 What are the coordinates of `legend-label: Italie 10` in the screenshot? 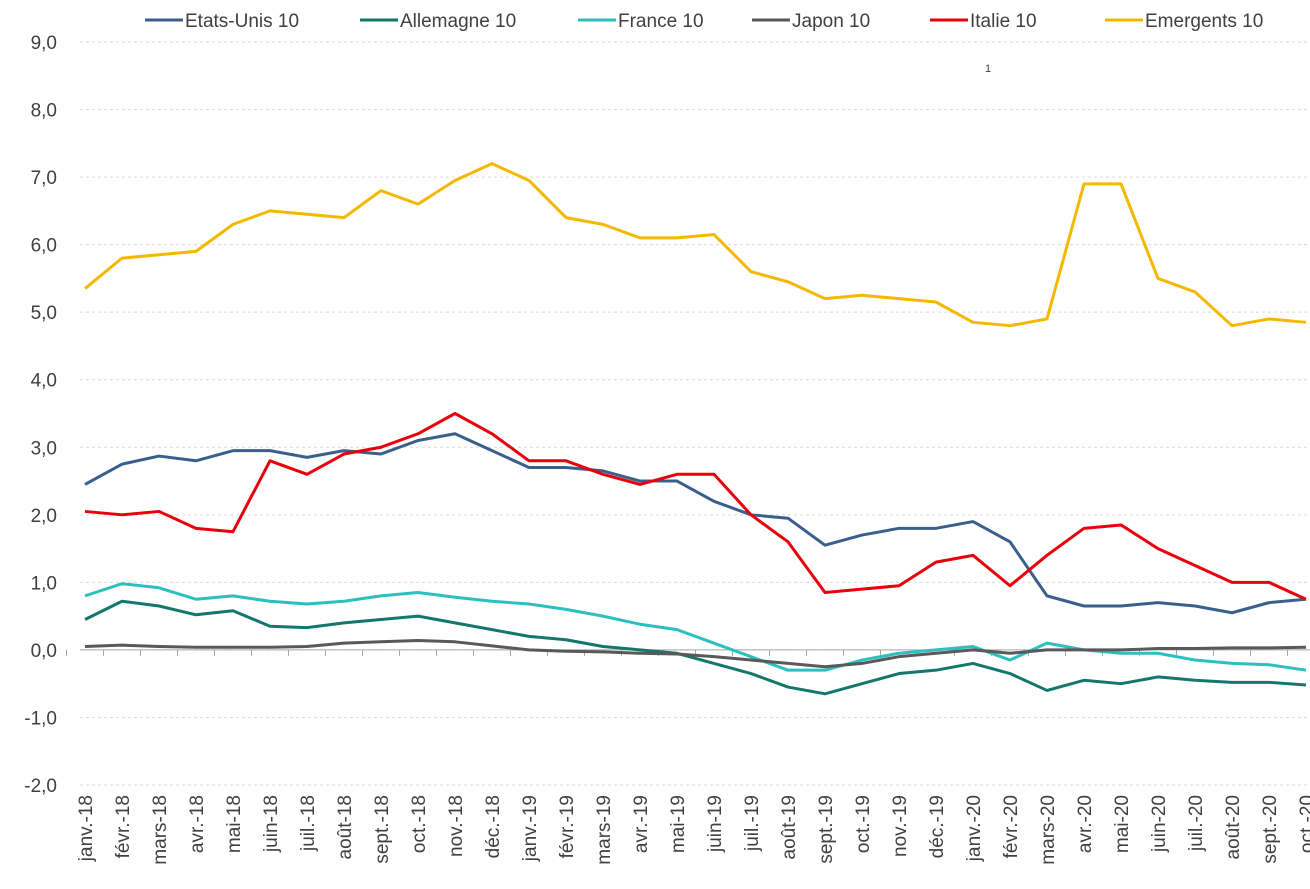 It's located at (1003, 21).